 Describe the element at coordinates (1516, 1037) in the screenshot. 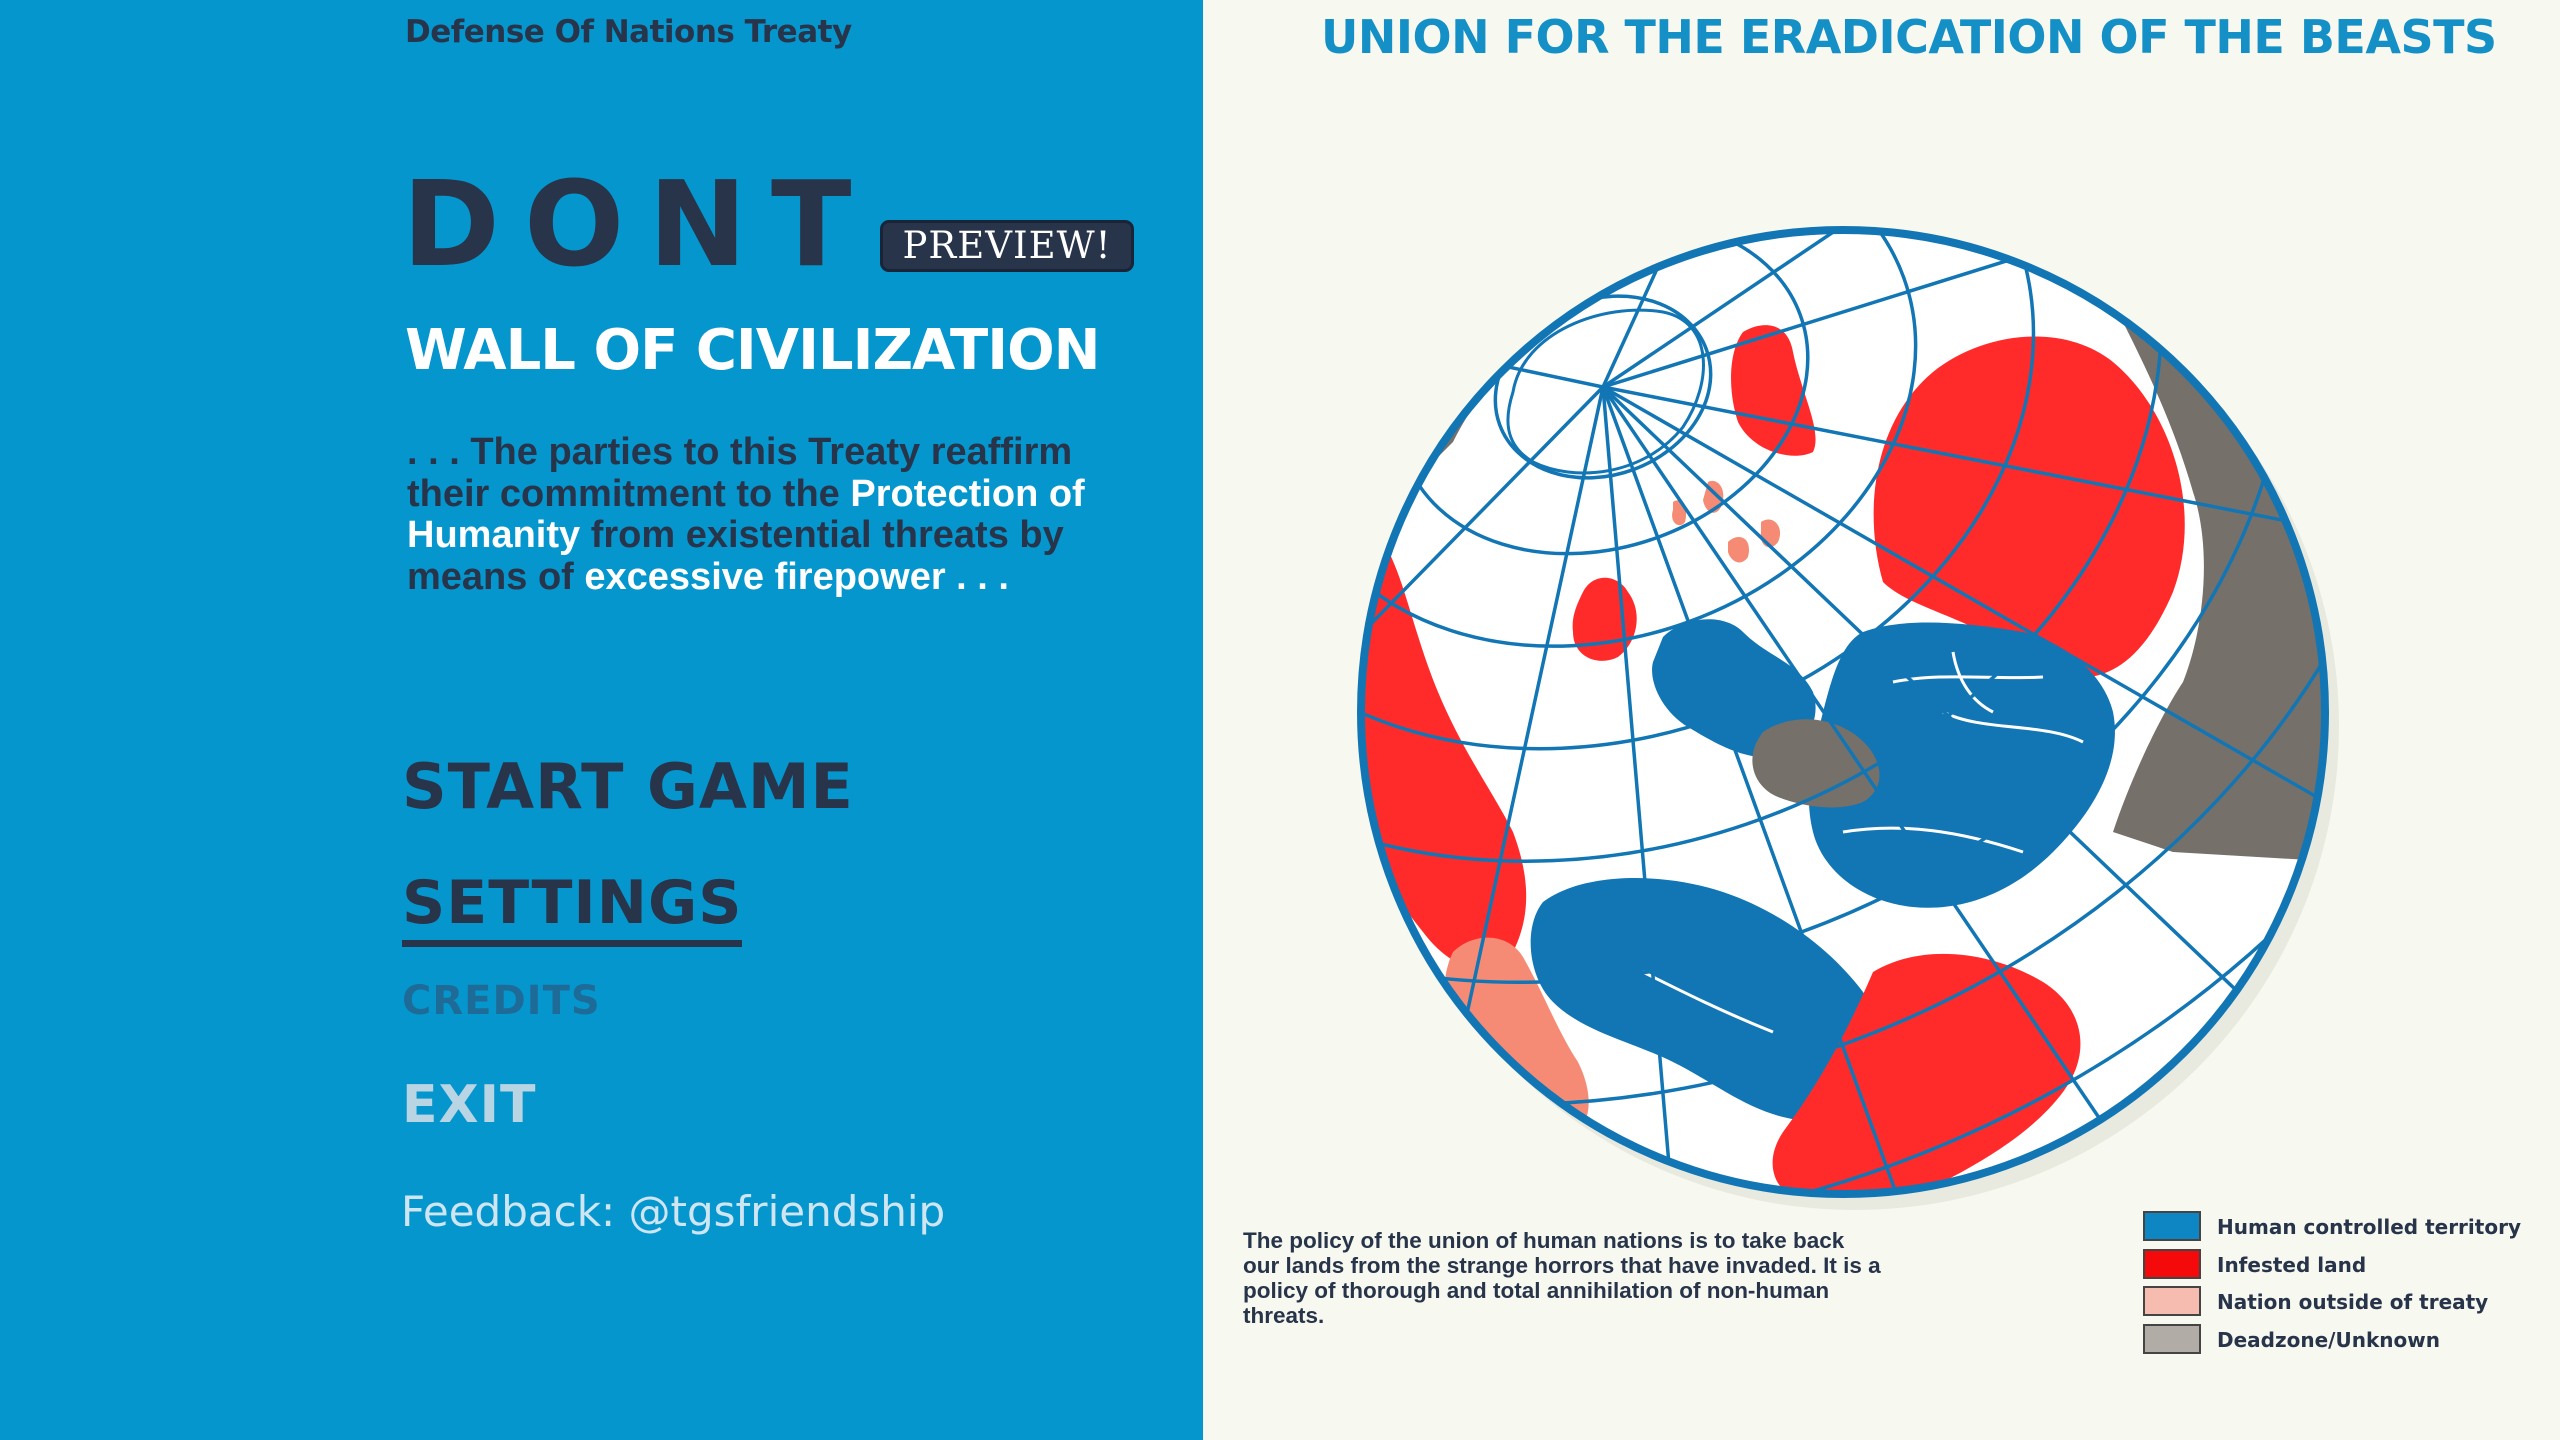

I see `land-salmon-southwest` at that location.